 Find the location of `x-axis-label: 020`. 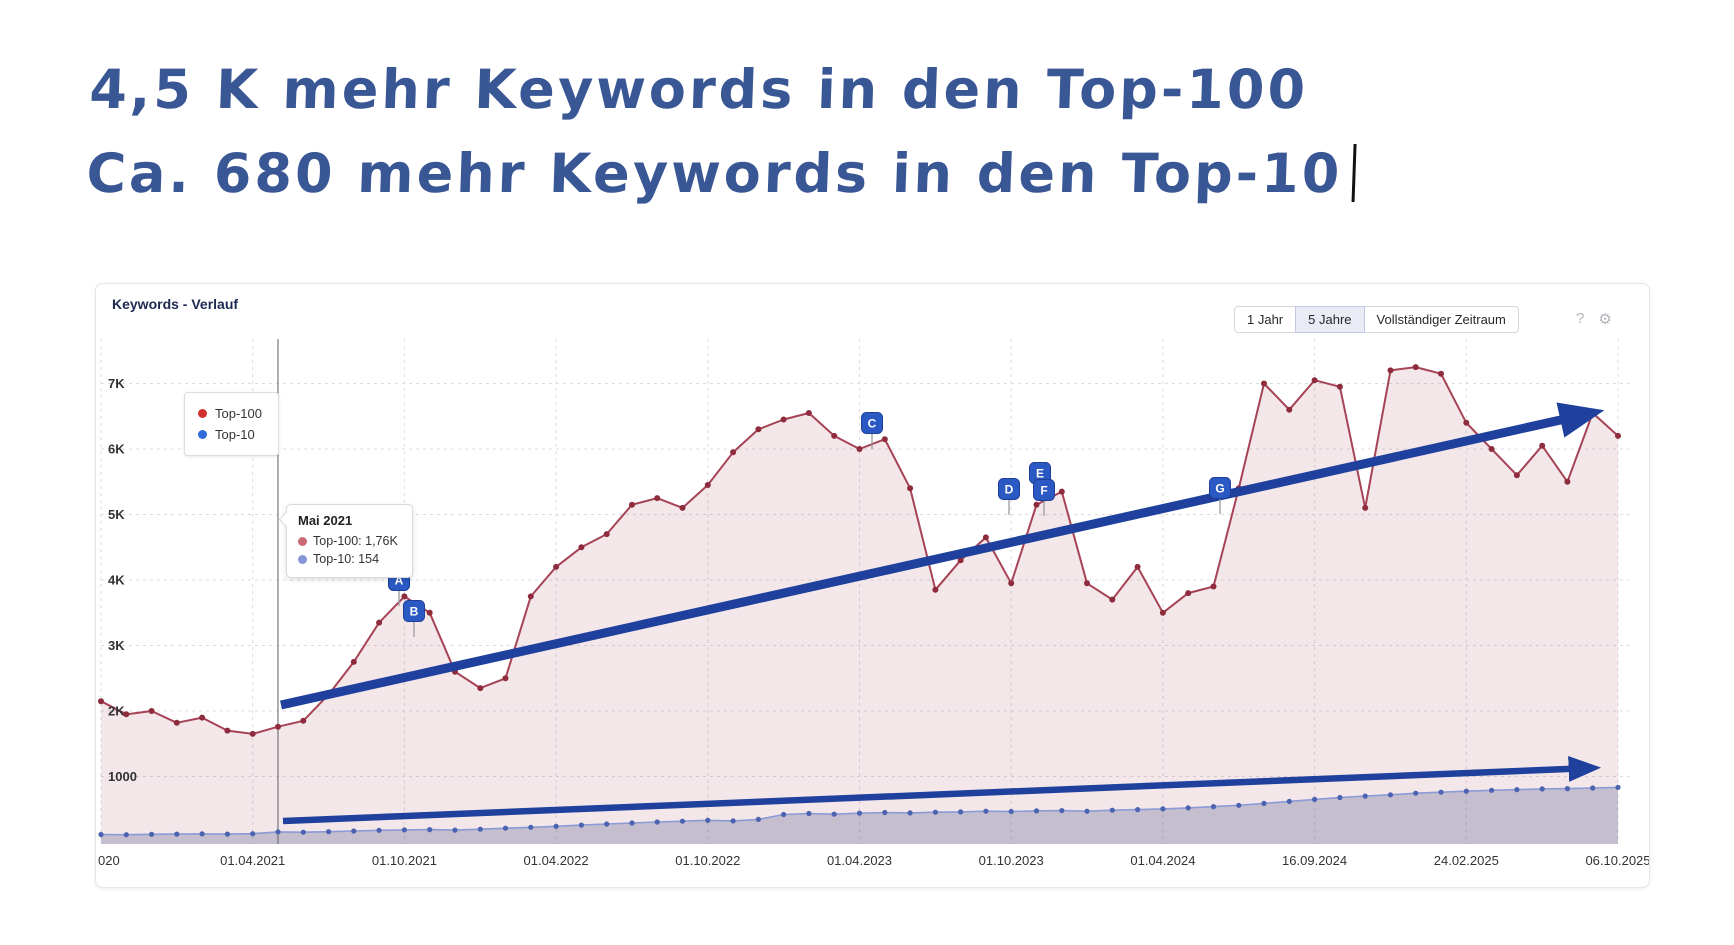

x-axis-label: 020 is located at coordinates (109, 860).